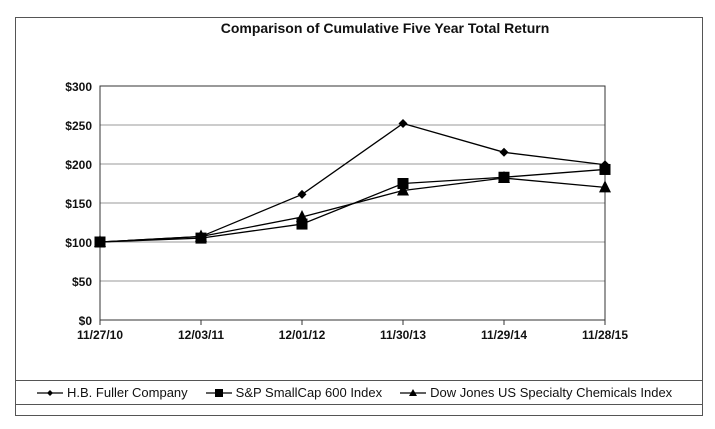 The image size is (715, 429). Describe the element at coordinates (78, 126) in the screenshot. I see `y-tick-label: $250` at that location.